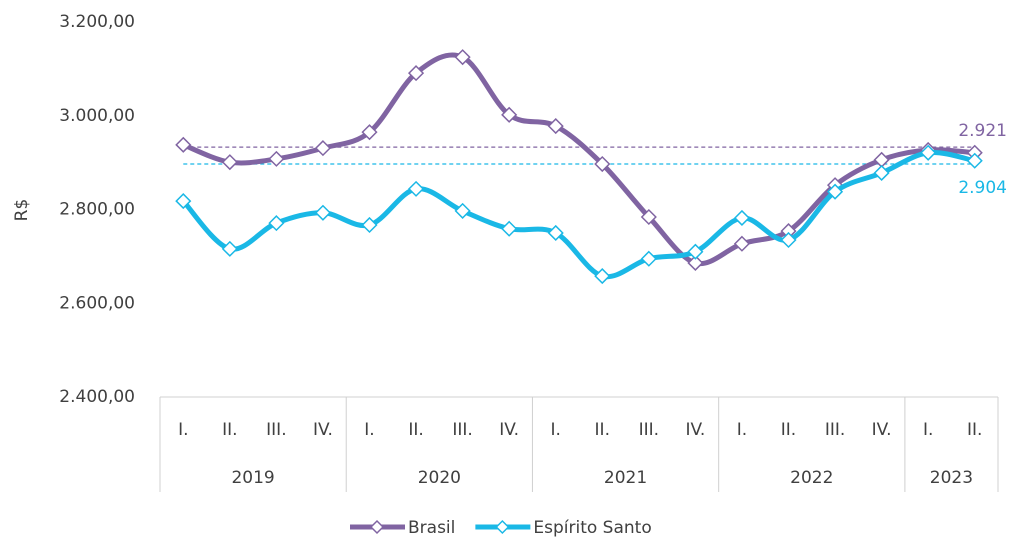  Describe the element at coordinates (97, 210) in the screenshot. I see `y-tick-label: 2.800,00` at that location.